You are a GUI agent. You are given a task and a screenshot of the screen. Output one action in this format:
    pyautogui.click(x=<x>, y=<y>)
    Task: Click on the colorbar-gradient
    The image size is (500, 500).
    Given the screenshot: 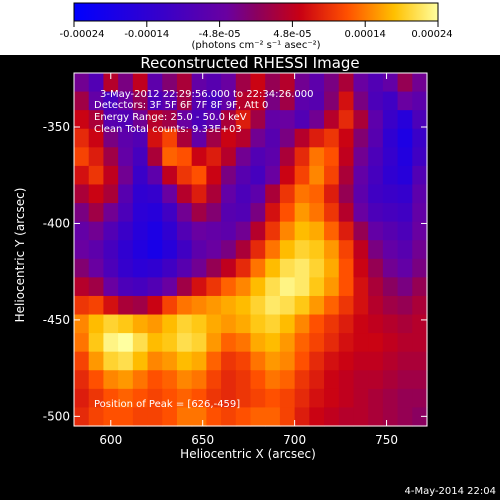 What is the action you would take?
    pyautogui.click(x=256, y=12)
    